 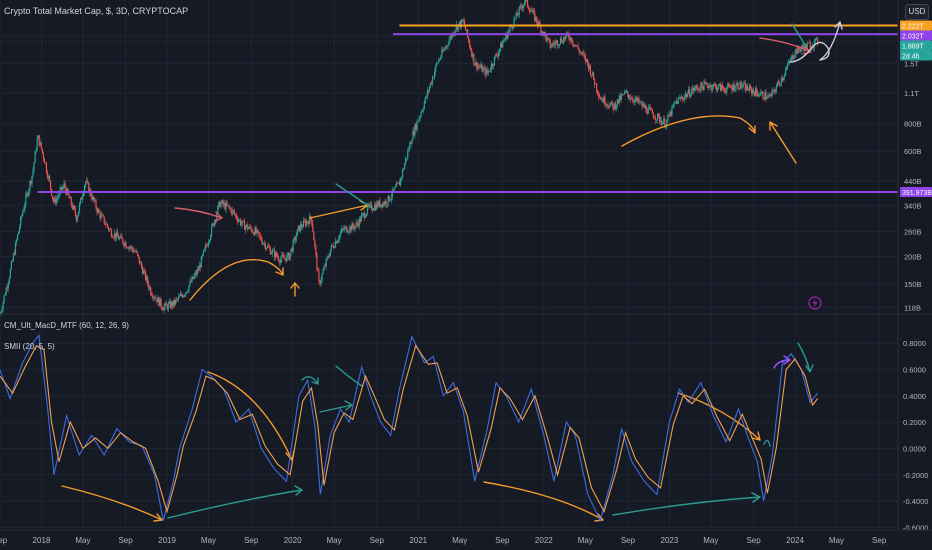 I want to click on arrow-red-2-stroke, so click(x=785, y=46).